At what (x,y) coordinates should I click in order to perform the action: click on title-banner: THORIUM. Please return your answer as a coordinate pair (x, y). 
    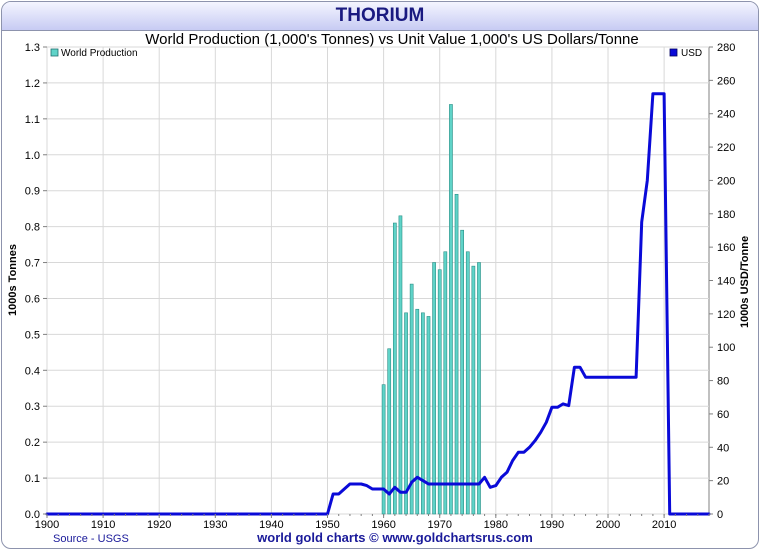
    Looking at the image, I should click on (380, 16).